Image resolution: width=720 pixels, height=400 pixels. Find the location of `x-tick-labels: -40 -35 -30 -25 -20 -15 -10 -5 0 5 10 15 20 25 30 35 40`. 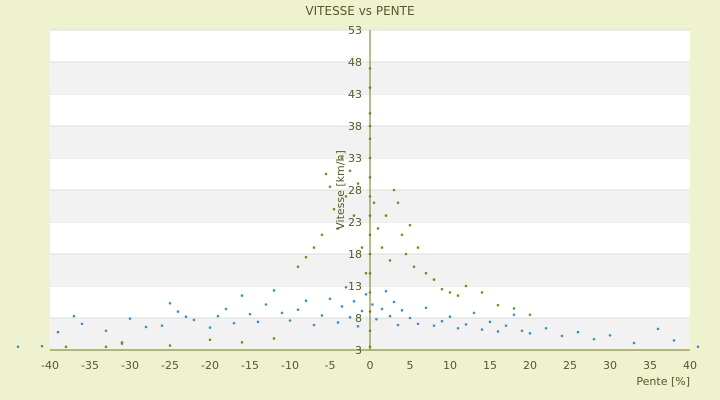

x-tick-labels: -40 -35 -30 -25 -20 -15 -10 -5 0 5 10 15 20 25 30 35 40 is located at coordinates (369, 365).